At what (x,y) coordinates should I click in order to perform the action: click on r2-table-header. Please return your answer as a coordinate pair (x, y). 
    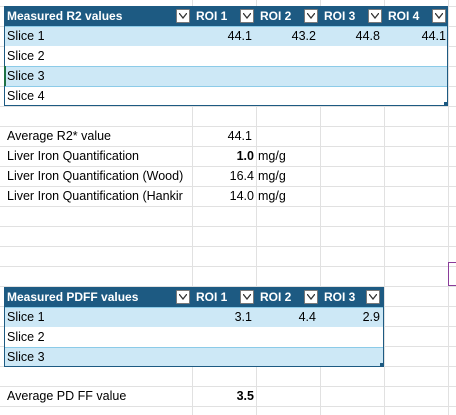
    Looking at the image, I should click on (226, 16).